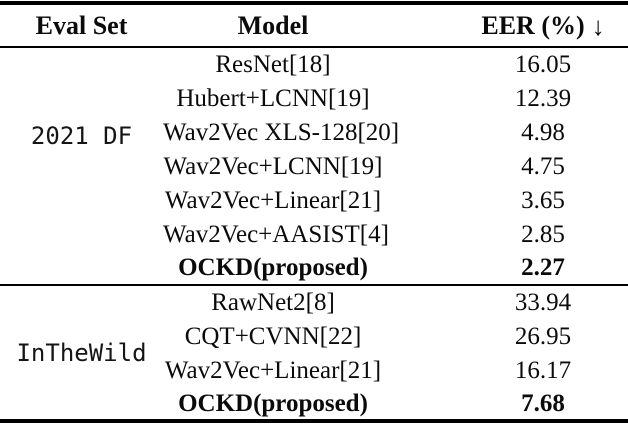 Image resolution: width=628 pixels, height=448 pixels. What do you see at coordinates (273, 98) in the screenshot?
I see `model-cell: Hubert+LCNN[19]` at bounding box center [273, 98].